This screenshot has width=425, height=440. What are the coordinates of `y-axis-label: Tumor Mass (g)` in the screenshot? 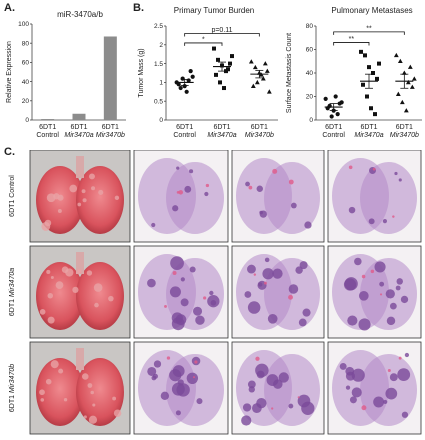 It's located at (141, 72).